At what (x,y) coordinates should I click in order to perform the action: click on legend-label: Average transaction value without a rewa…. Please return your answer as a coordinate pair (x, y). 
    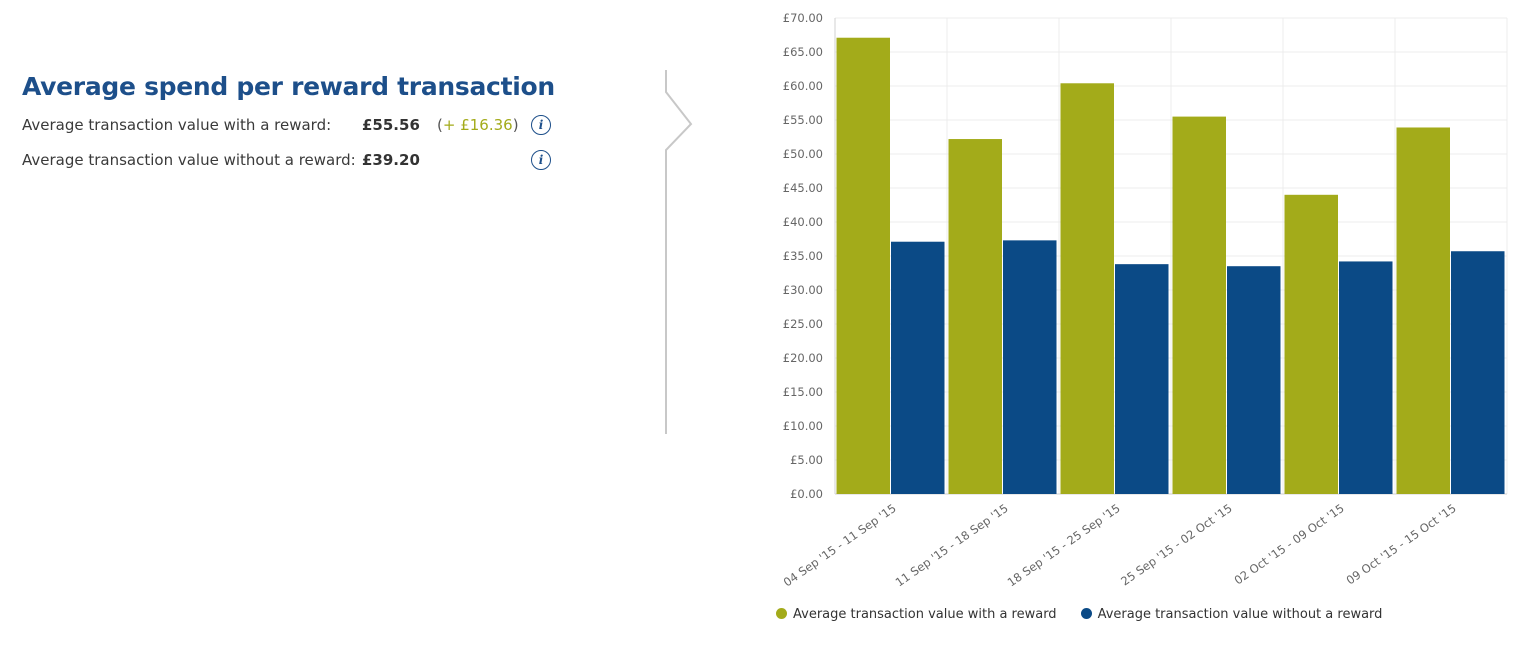
    Looking at the image, I should click on (1240, 614).